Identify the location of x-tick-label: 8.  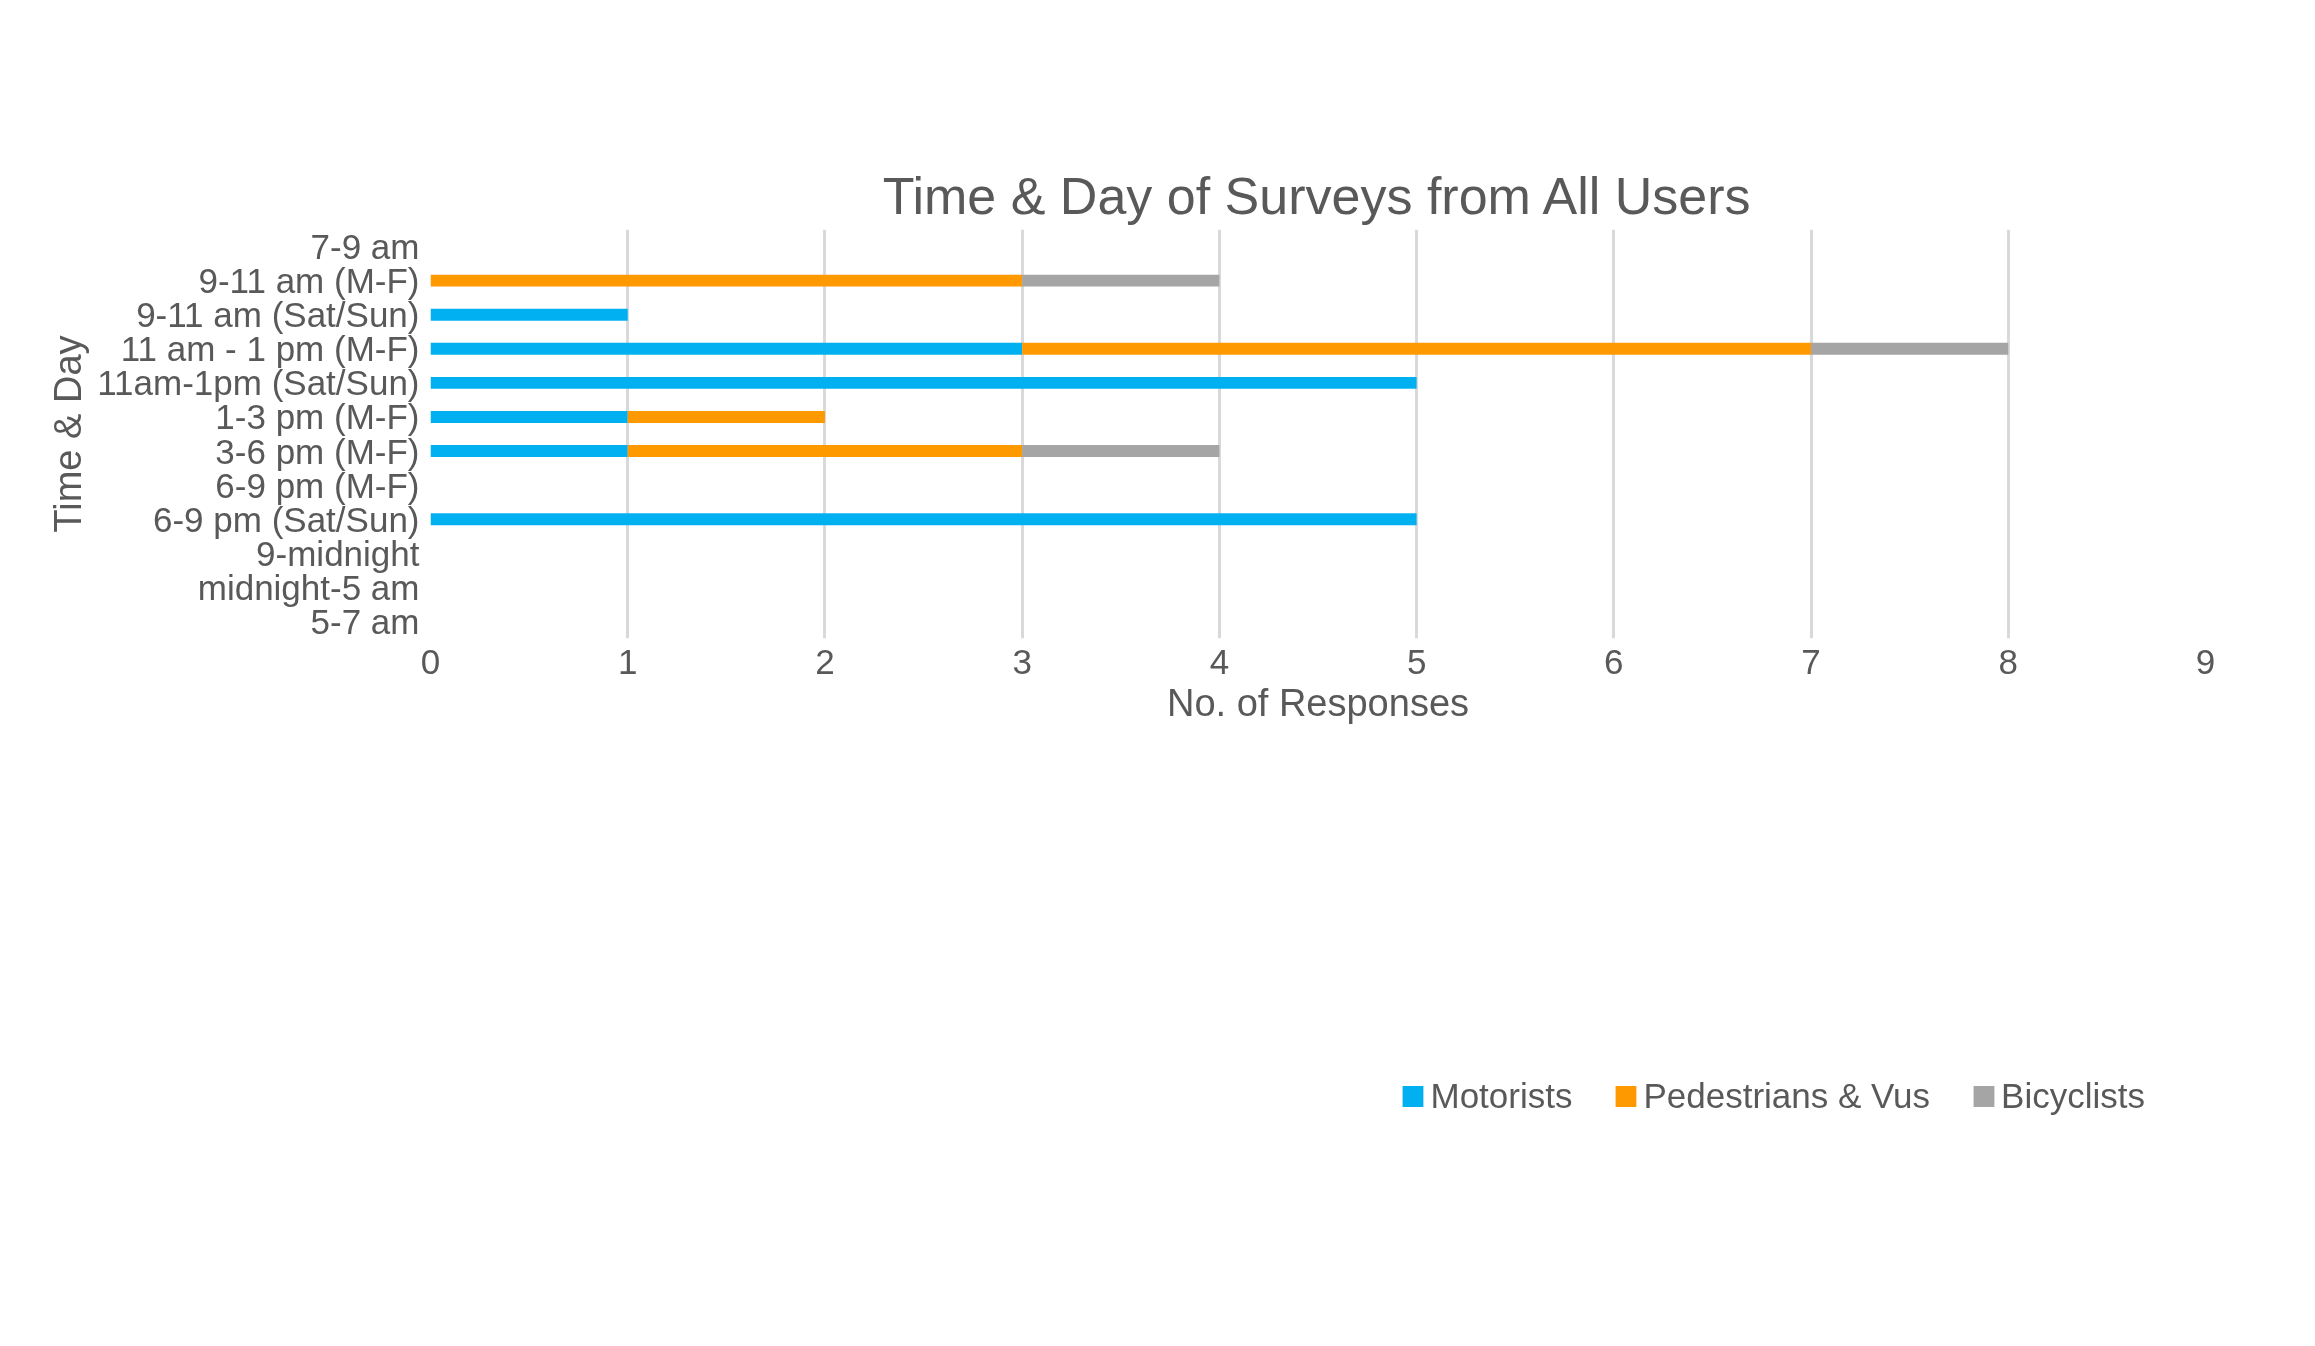
(2008, 661).